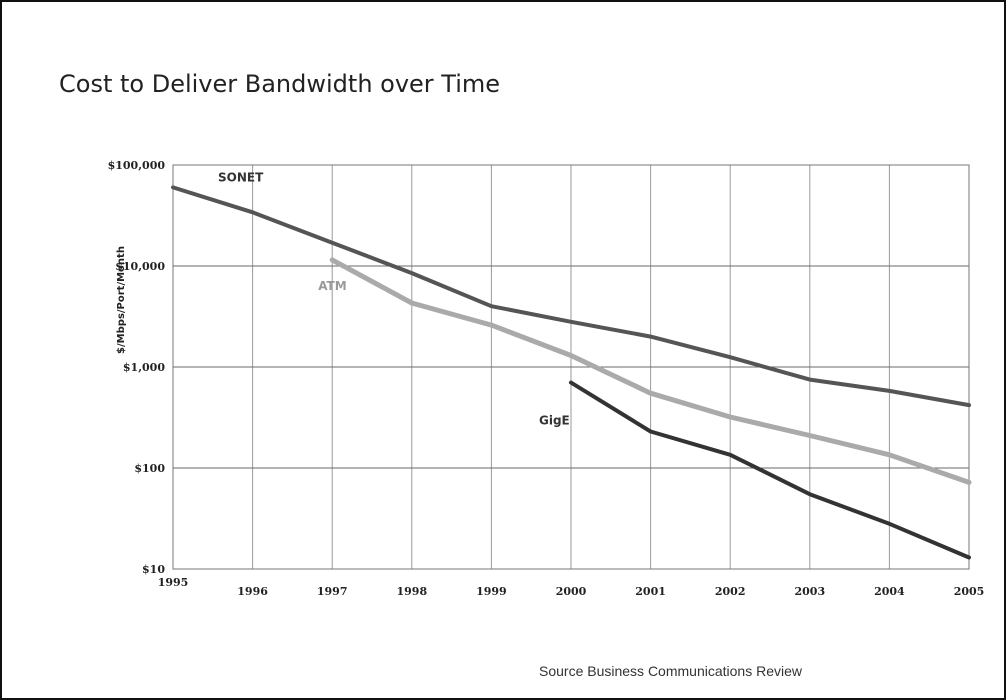 The width and height of the screenshot is (1006, 700). Describe the element at coordinates (889, 591) in the screenshot. I see `x-tick-label: 2004` at that location.